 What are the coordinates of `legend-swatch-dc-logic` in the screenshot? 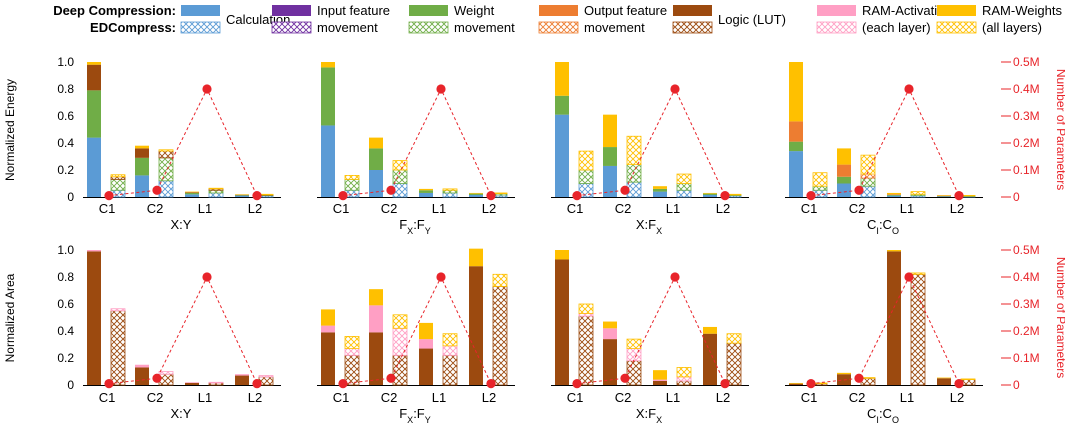 It's located at (692, 10).